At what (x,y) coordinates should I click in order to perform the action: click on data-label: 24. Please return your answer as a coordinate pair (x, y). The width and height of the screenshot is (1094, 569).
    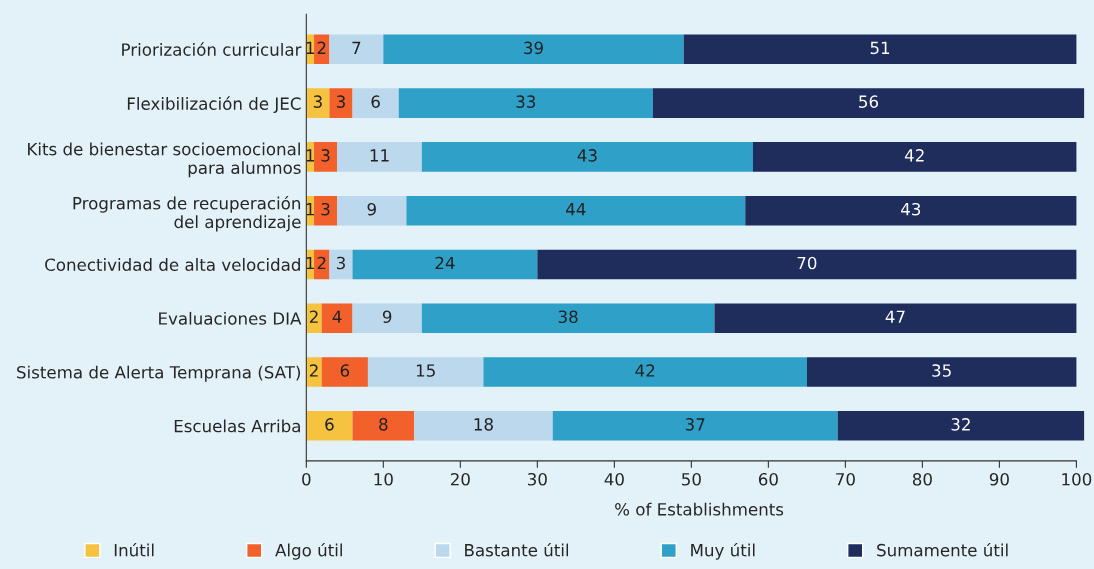
    Looking at the image, I should click on (445, 263).